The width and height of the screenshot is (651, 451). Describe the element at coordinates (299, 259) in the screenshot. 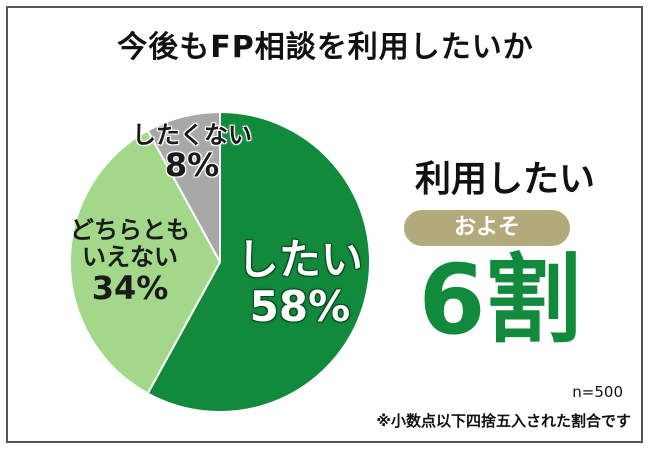

I see `slice-label-want-name: したい` at that location.